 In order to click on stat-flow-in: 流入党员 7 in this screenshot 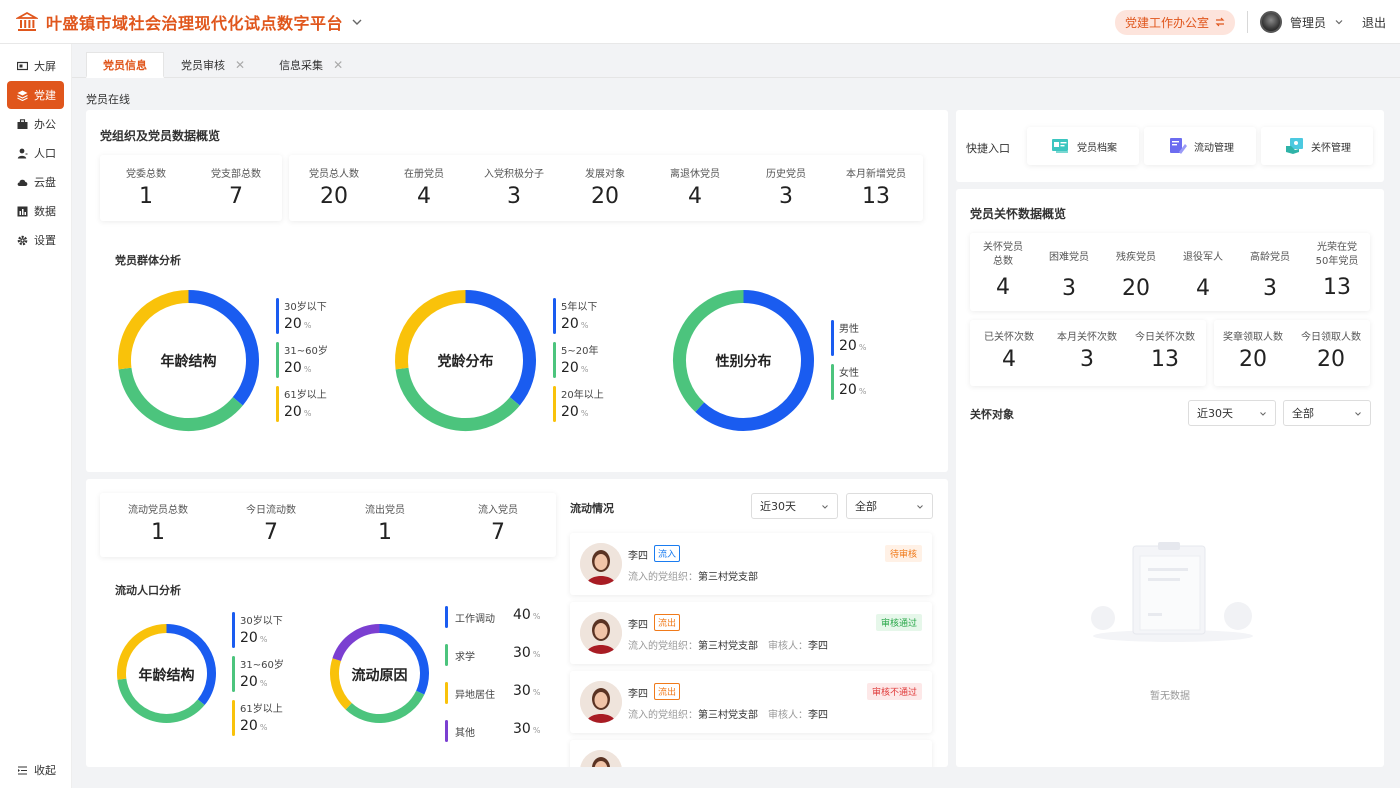, I will do `click(498, 523)`.